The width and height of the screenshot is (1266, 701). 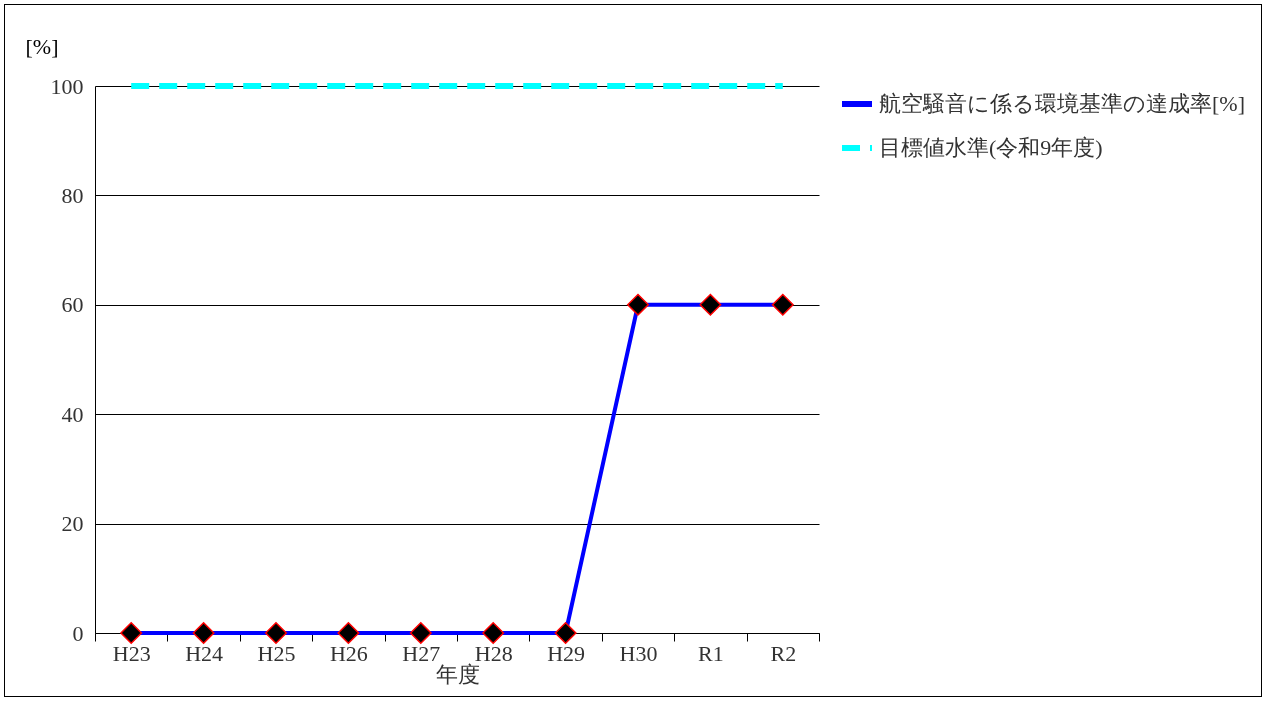 I want to click on x-tick-label: H26, so click(x=348, y=653).